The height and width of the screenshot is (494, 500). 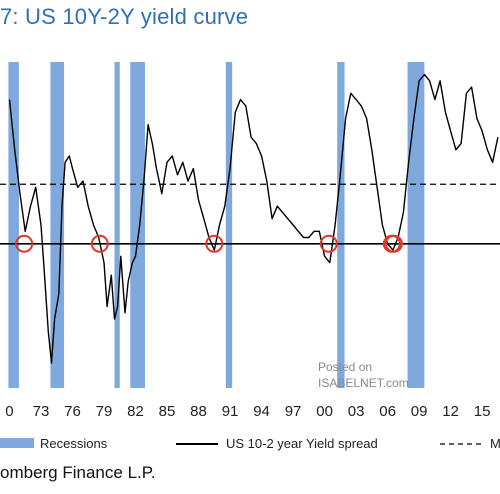 I want to click on chart-title: 7: US 10Y-2Y yield curve, so click(x=124, y=16).